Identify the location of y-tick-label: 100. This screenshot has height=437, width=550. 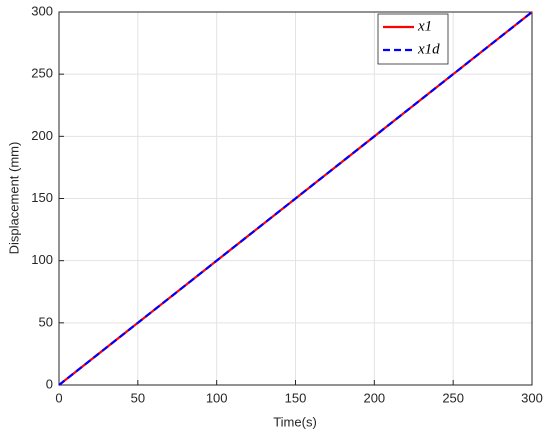
(42, 259).